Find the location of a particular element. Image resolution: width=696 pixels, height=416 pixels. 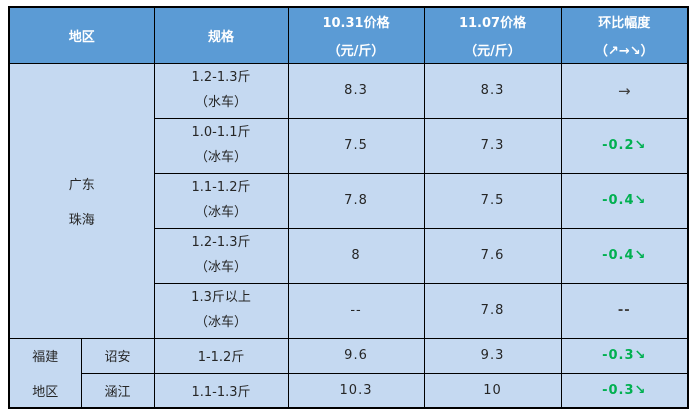

header-price-1031: 10.31价格 （元/斤） is located at coordinates (356, 35).